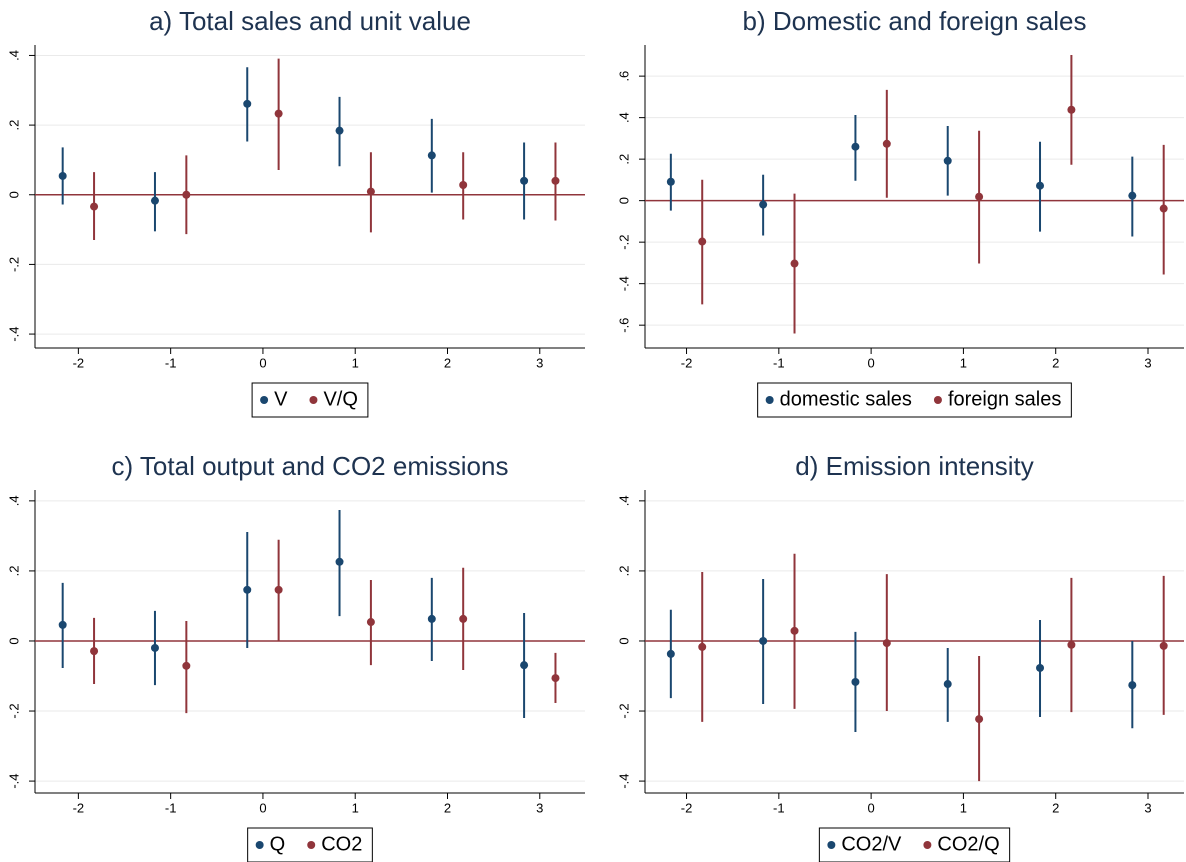 Image resolution: width=1186 pixels, height=862 pixels. What do you see at coordinates (915, 21) in the screenshot?
I see `panel-title: b) Domestic and foreign sales` at bounding box center [915, 21].